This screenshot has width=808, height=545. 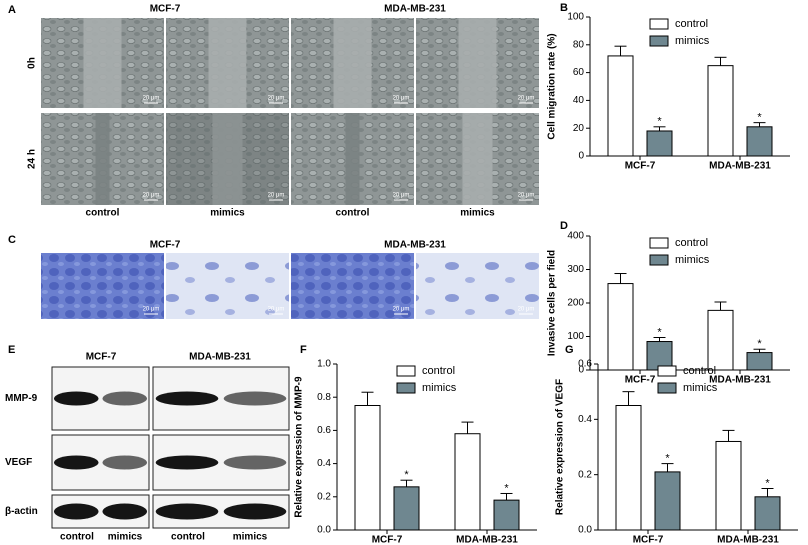 I want to click on y-tick-label: 0, so click(x=581, y=156).